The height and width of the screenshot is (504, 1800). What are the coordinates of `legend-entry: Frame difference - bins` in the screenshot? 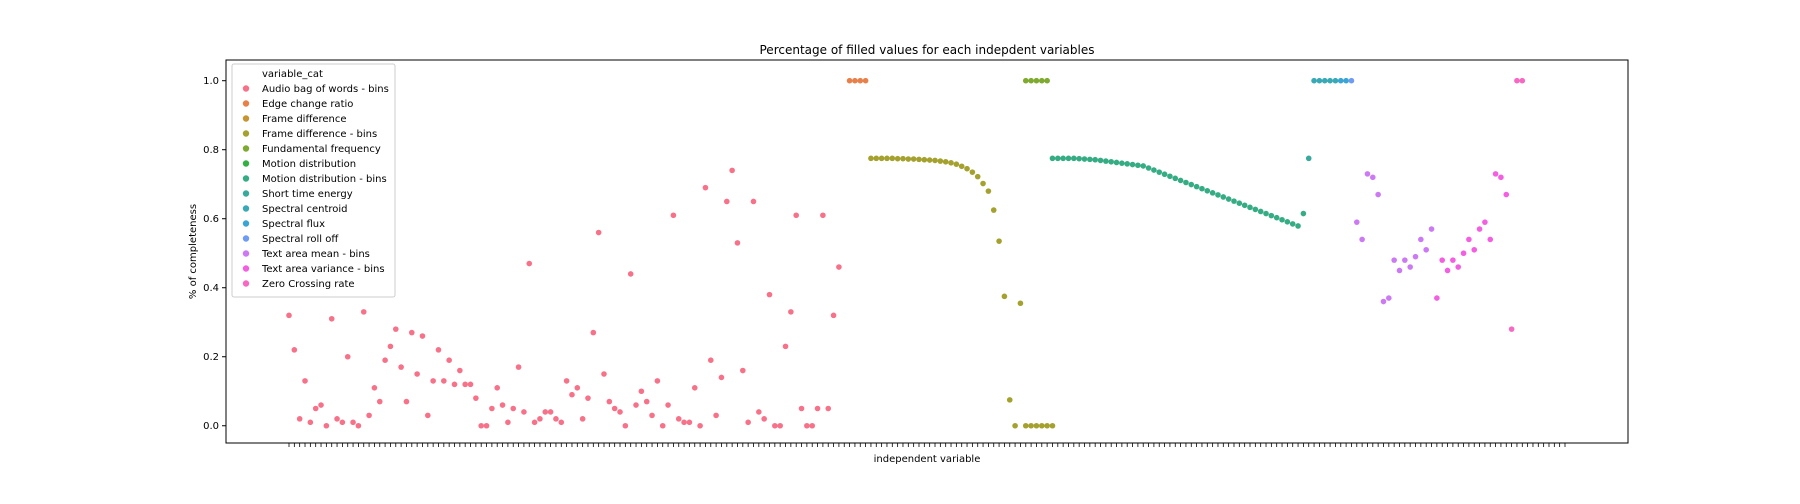 It's located at (319, 134).